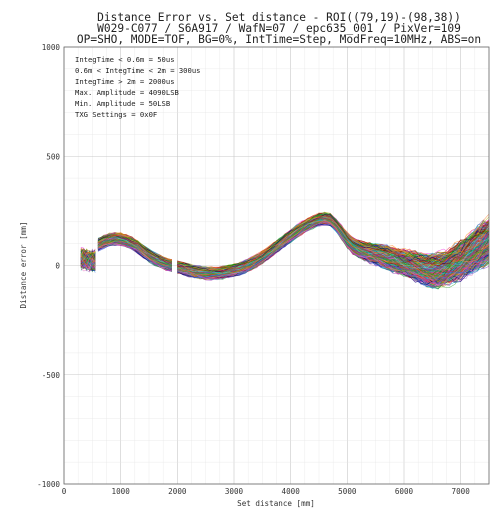  Describe the element at coordinates (64, 491) in the screenshot. I see `x-tick-label: 0` at that location.